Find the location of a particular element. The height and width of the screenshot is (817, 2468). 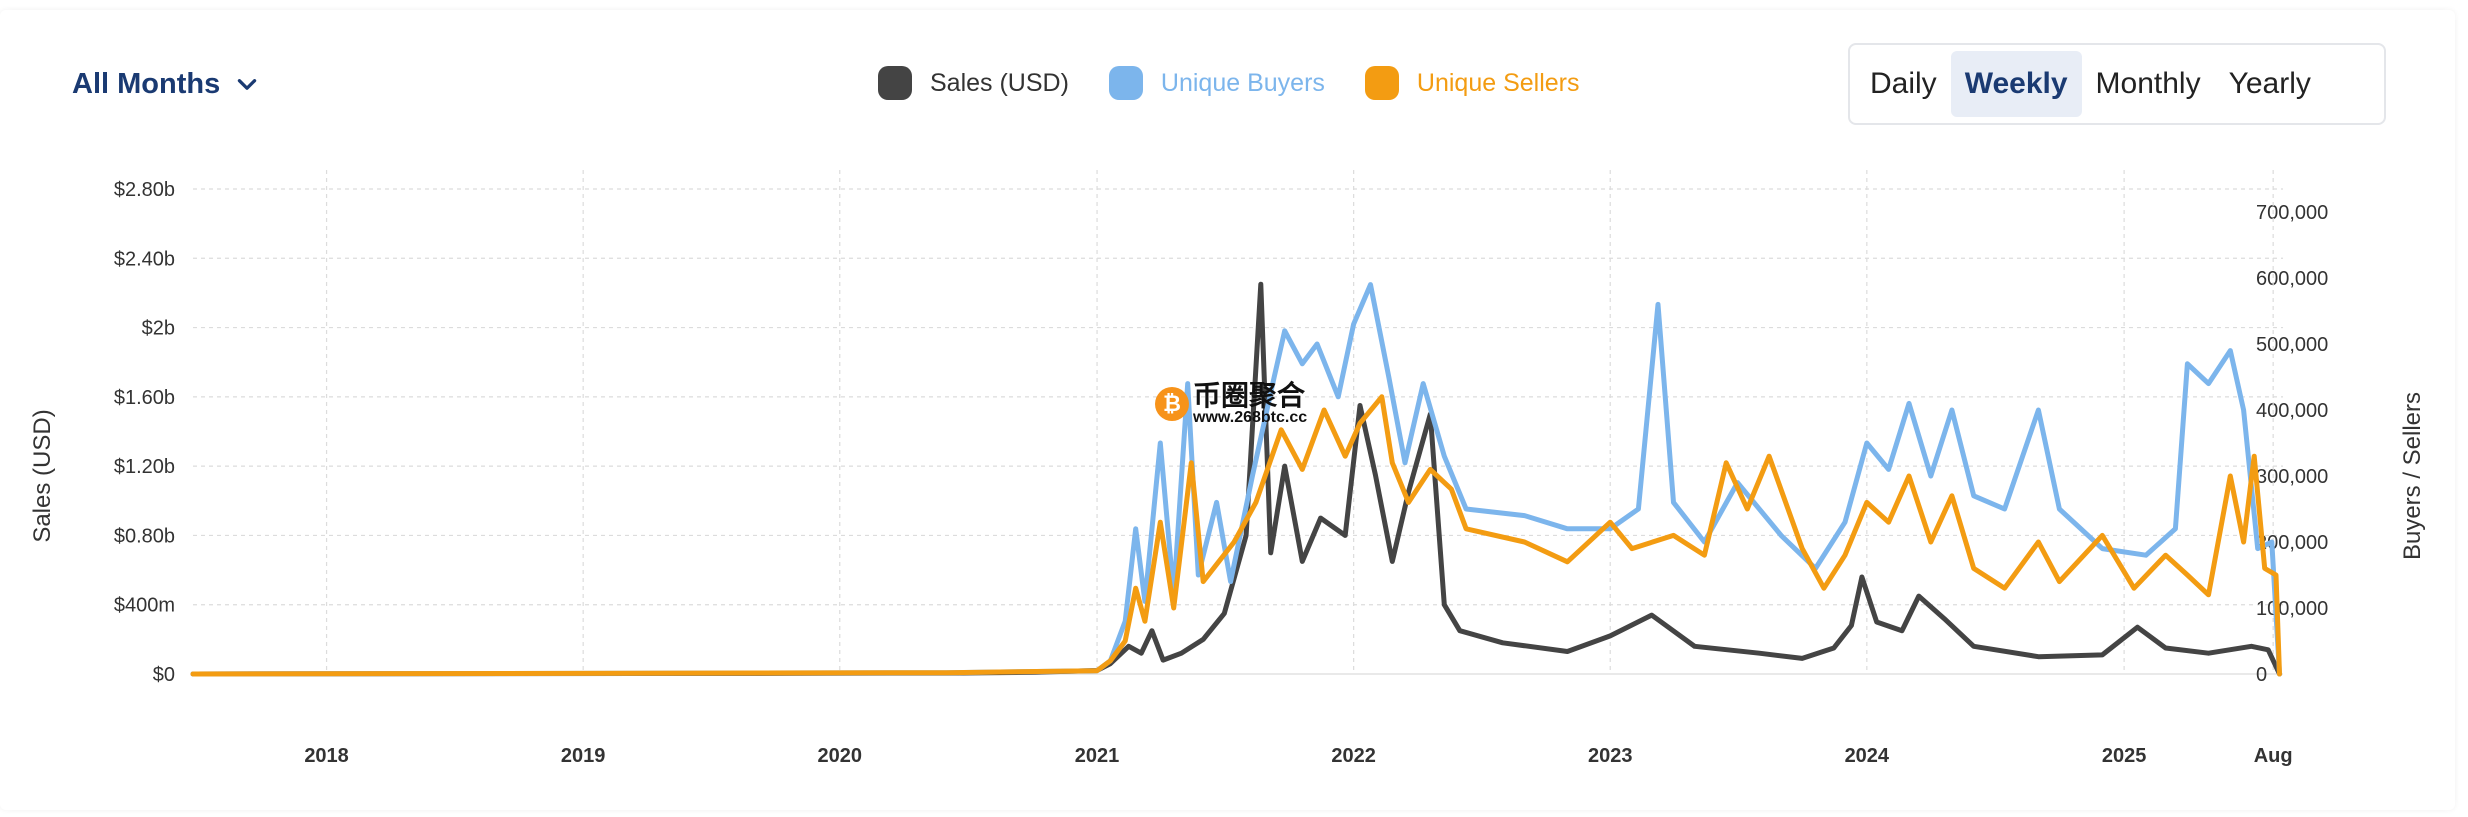

y-left-tick-label: $1.60b is located at coordinates (144, 398).